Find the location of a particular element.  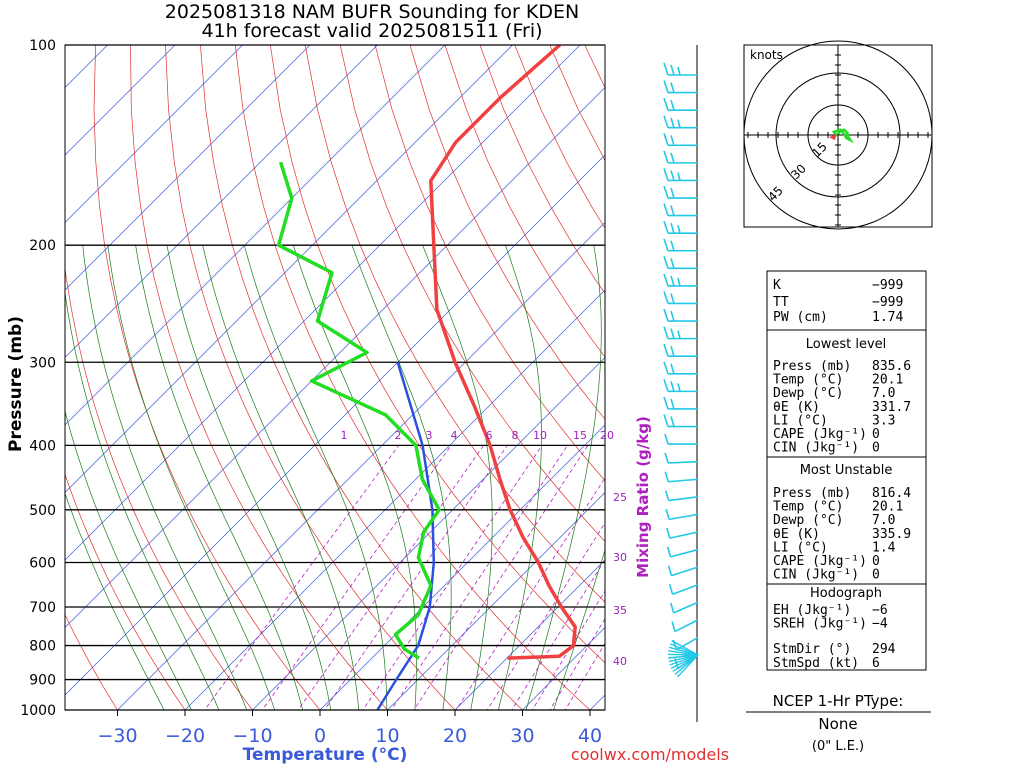

pressure-tick-label: 600 is located at coordinates (42, 563).